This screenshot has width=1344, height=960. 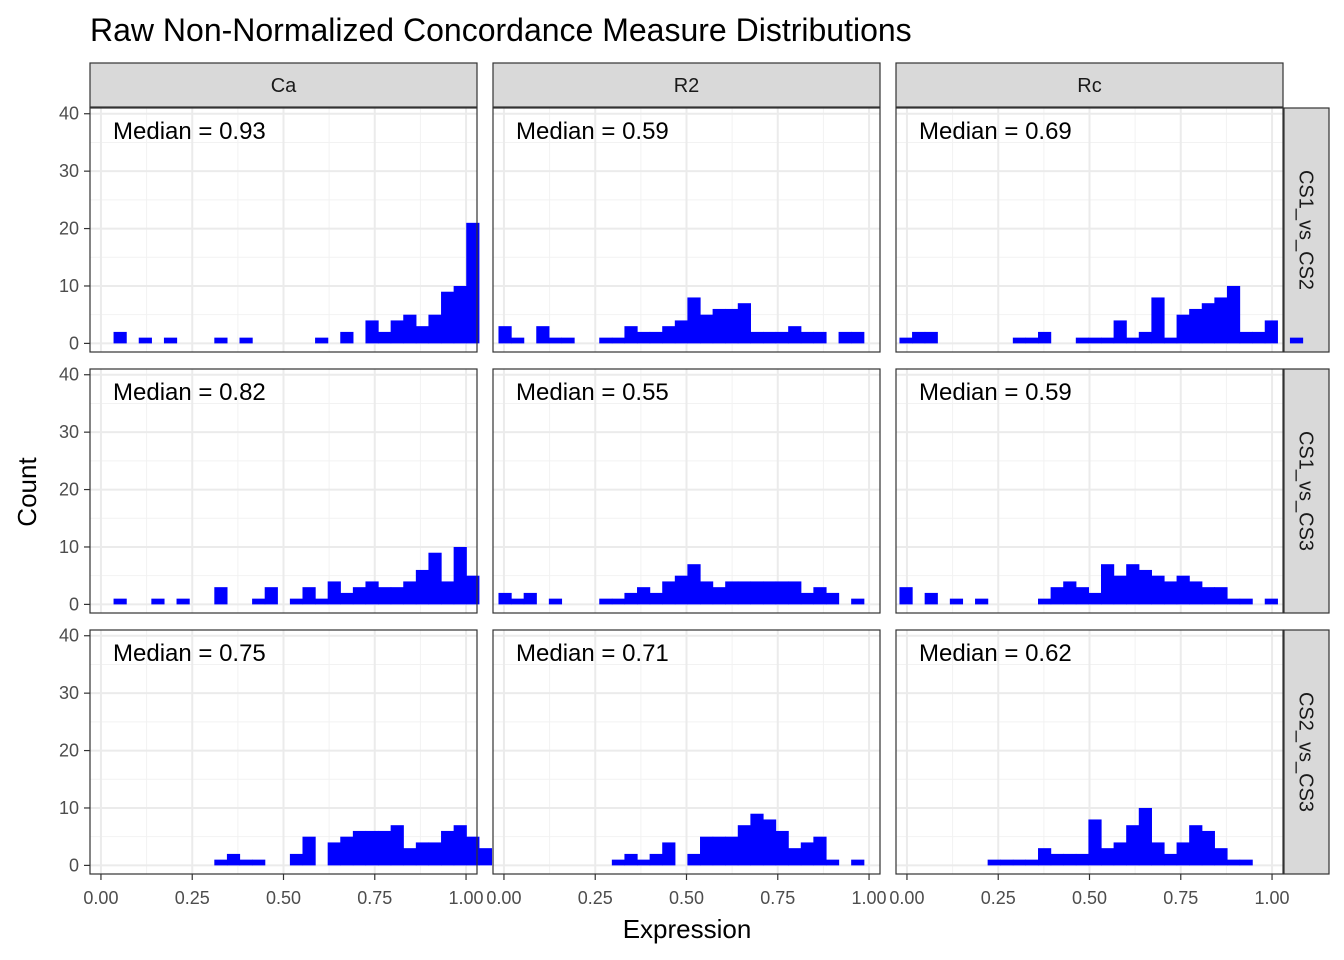 What do you see at coordinates (1306, 491) in the screenshot?
I see `row-strip-label: CS1_vs_CS3` at bounding box center [1306, 491].